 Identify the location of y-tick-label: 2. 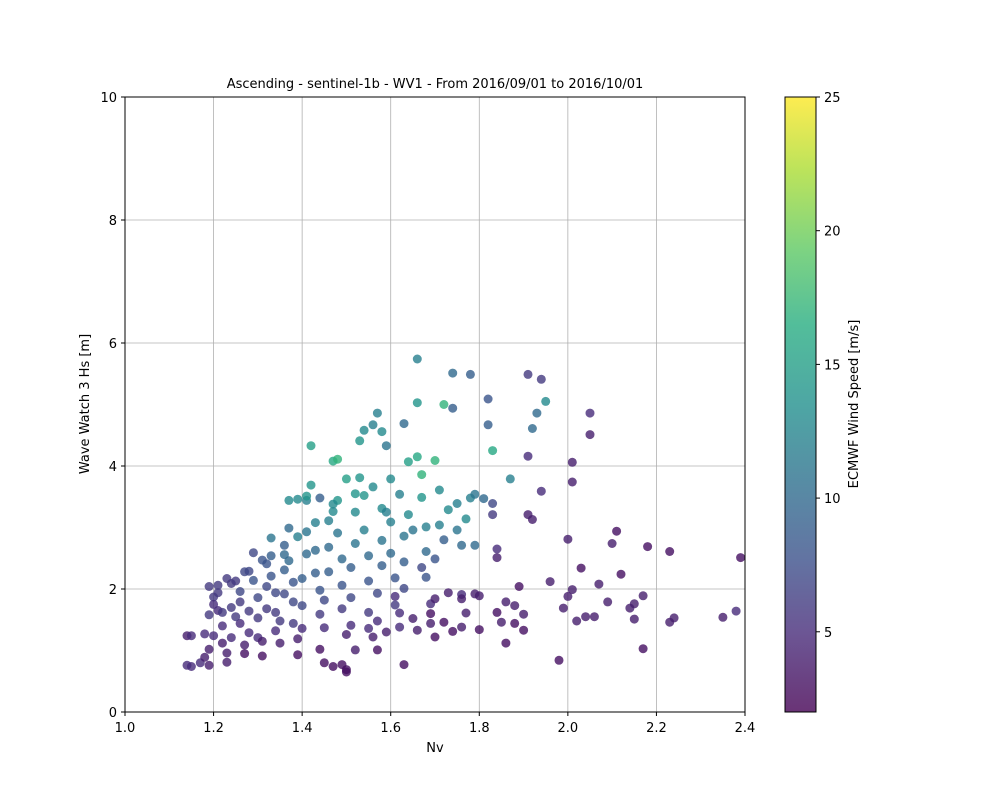
(113, 590).